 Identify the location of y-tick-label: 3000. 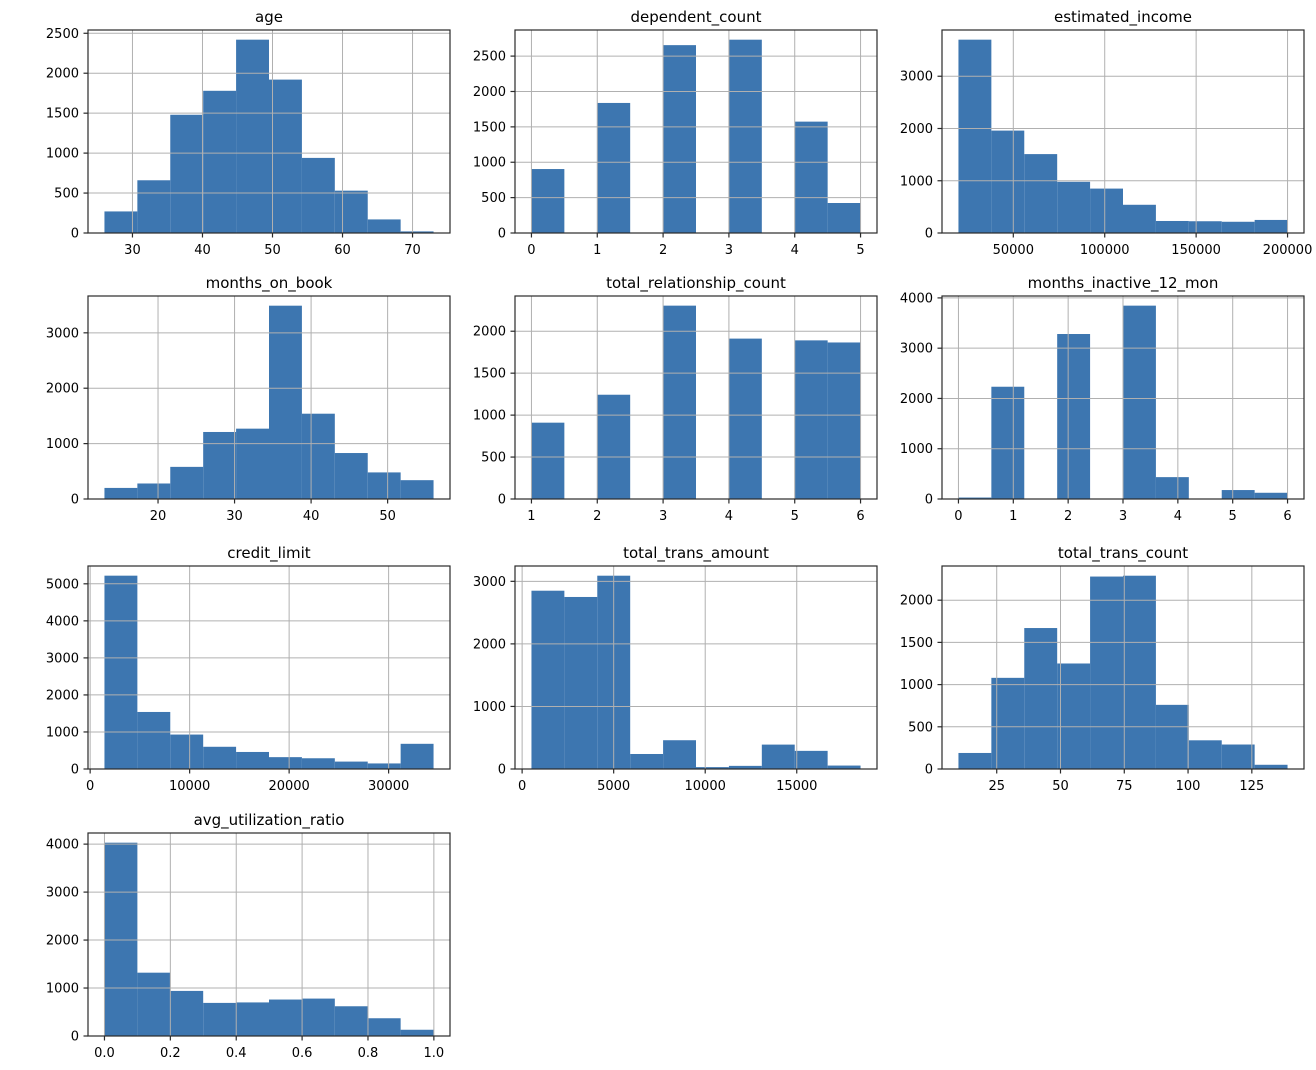
(916, 77).